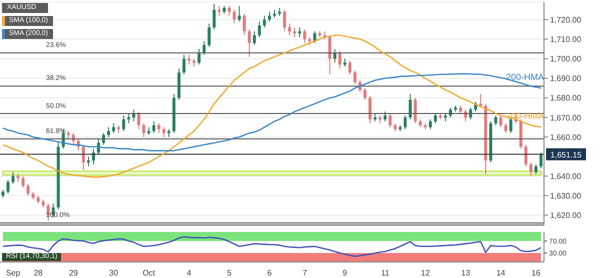 Image resolution: width=604 pixels, height=278 pixels. What do you see at coordinates (566, 155) in the screenshot?
I see `ref-line-label: 1,651.15` at bounding box center [566, 155].